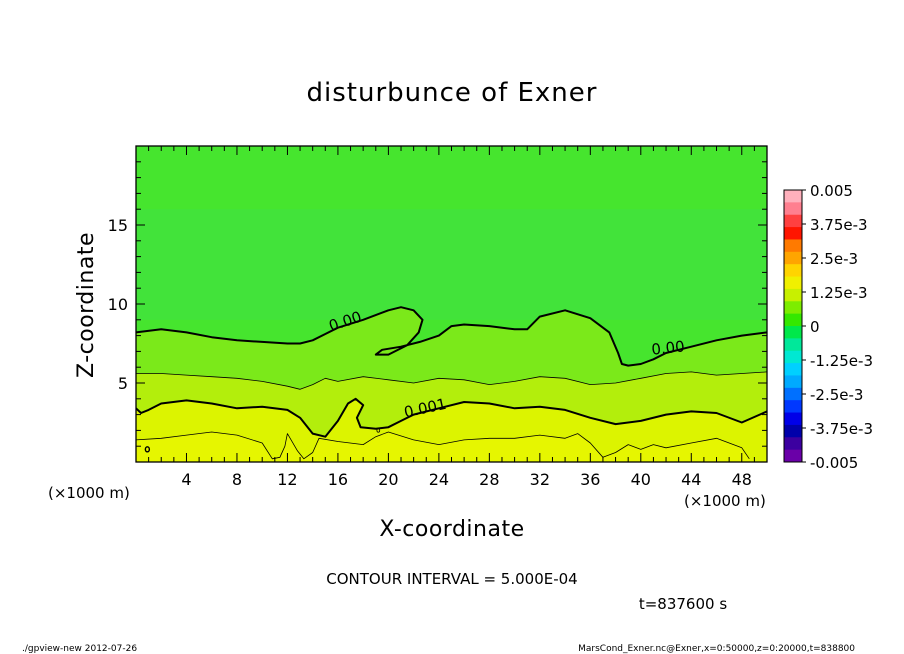 This screenshot has height=654, width=904. Describe the element at coordinates (186, 479) in the screenshot. I see `x-tick-label: 4` at that location.